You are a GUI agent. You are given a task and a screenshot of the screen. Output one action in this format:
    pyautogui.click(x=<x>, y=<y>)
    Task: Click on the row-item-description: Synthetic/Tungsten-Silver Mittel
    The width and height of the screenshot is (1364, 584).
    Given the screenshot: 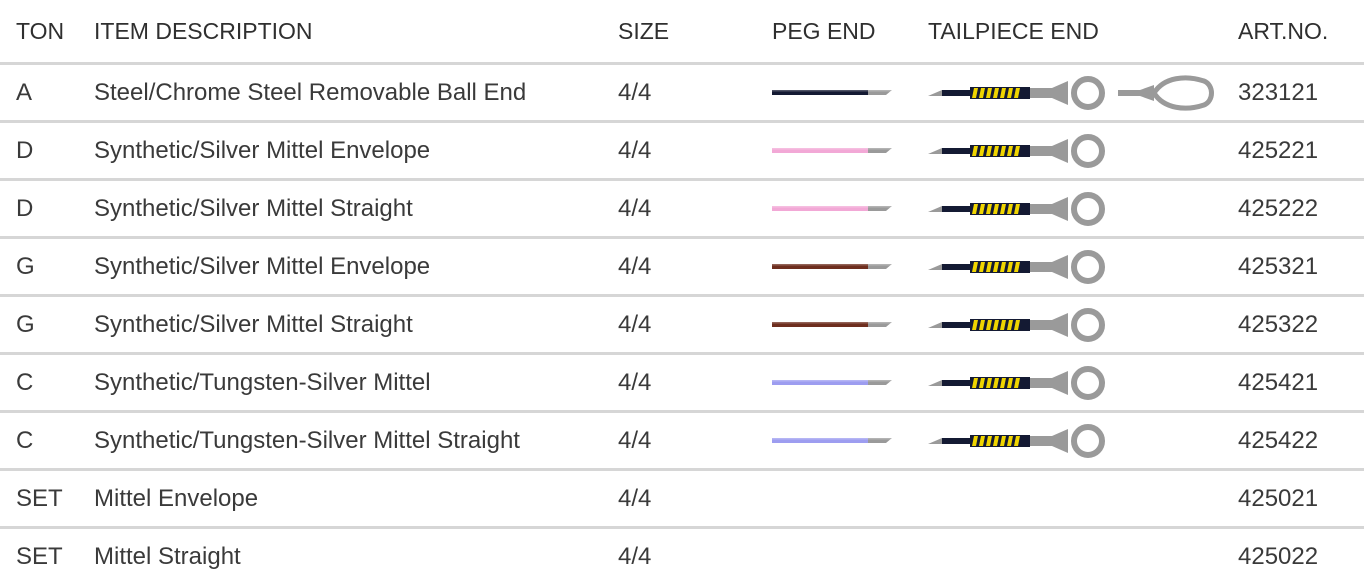 What is the action you would take?
    pyautogui.click(x=262, y=382)
    